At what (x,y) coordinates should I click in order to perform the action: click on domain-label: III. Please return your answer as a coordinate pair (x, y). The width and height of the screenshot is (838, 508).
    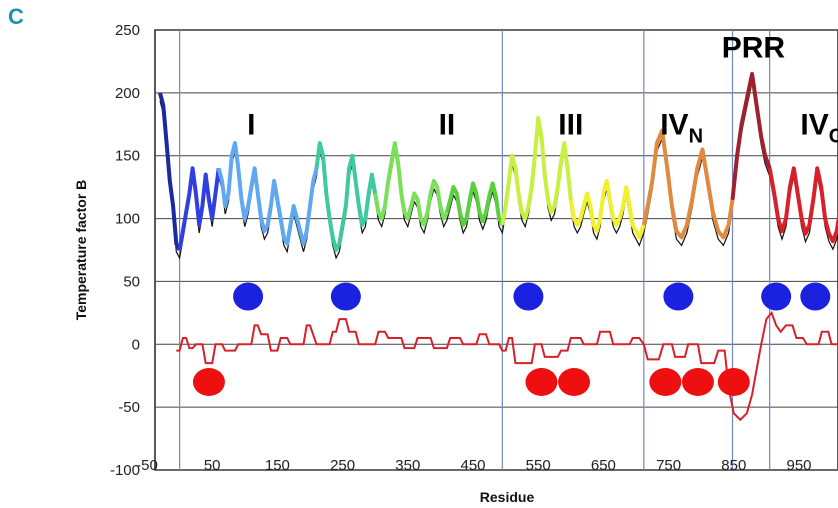
    Looking at the image, I should click on (570, 124).